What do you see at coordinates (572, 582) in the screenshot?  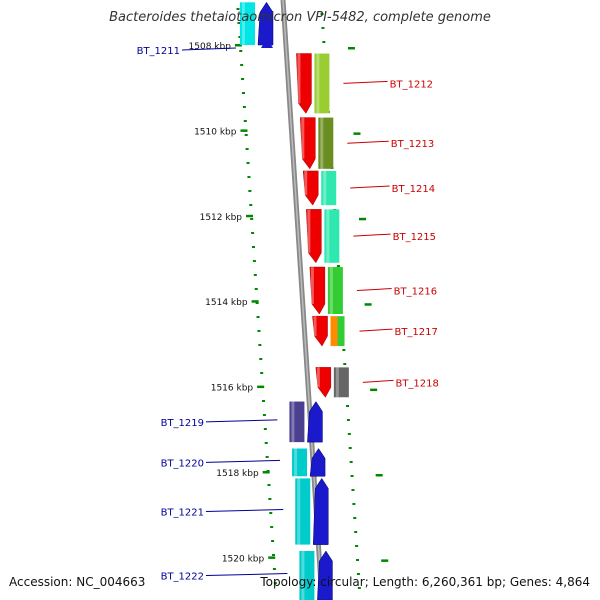 I see `genes-count-value: 4,864` at bounding box center [572, 582].